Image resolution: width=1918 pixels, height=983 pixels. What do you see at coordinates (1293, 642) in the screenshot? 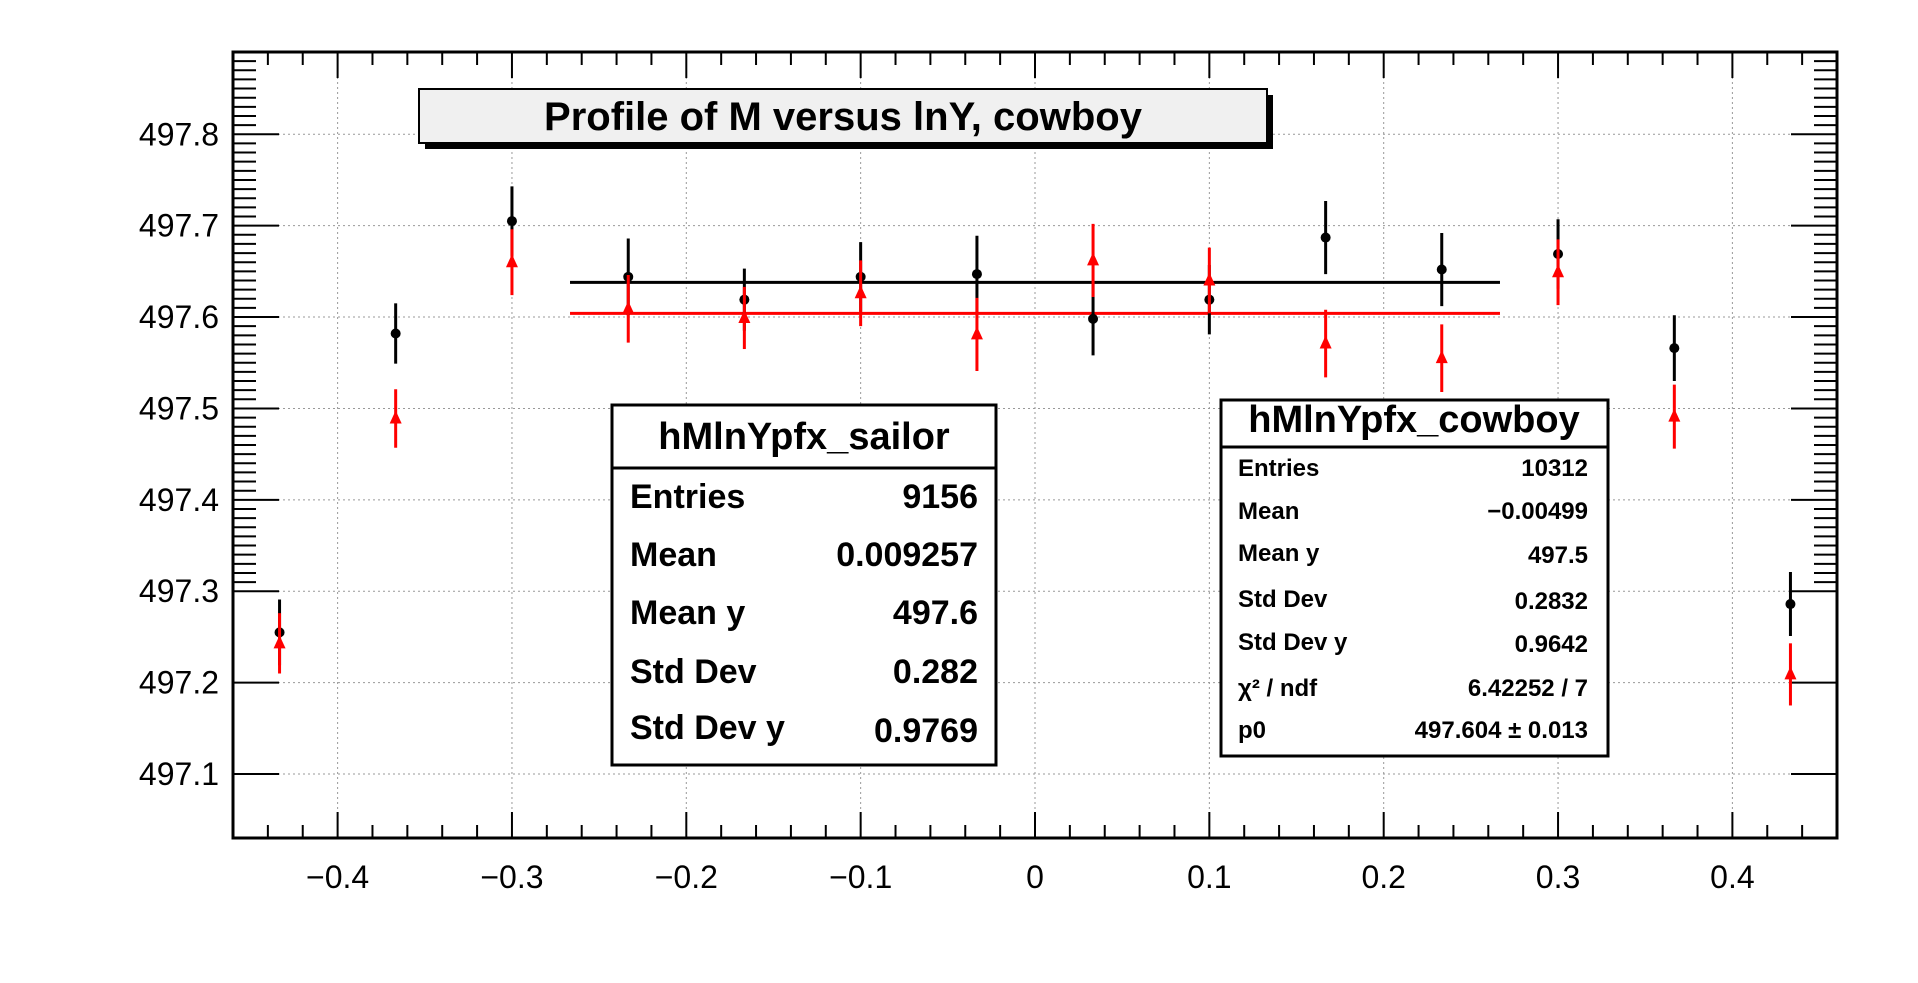
I see `stats-cowboy-label: Std Dev y` at bounding box center [1293, 642].